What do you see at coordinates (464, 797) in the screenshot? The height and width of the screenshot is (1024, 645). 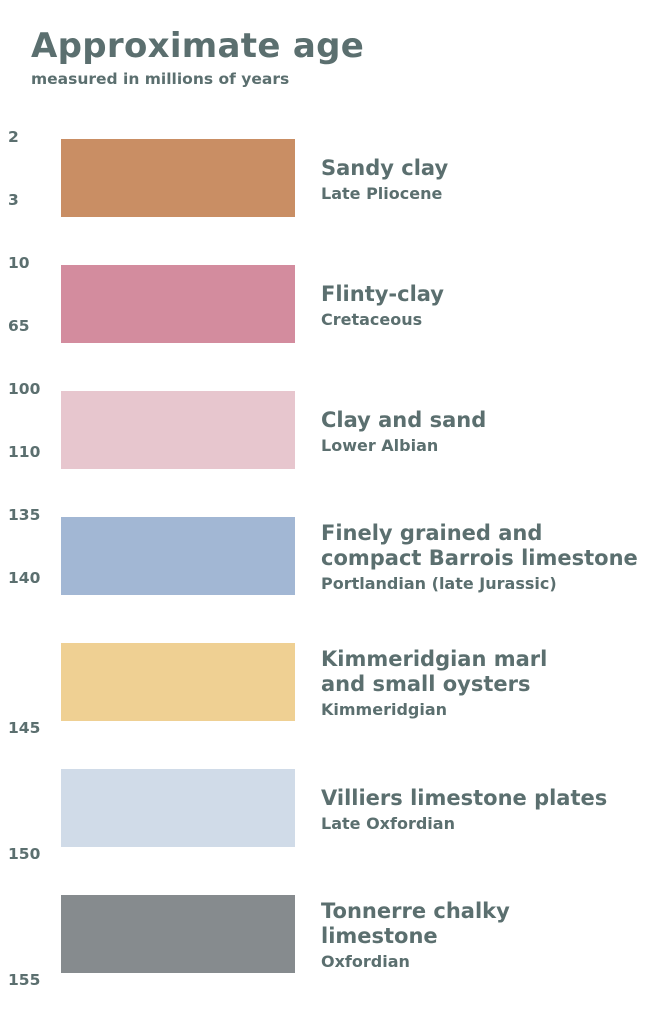 I see `layer-name: Villiers limestone plates` at bounding box center [464, 797].